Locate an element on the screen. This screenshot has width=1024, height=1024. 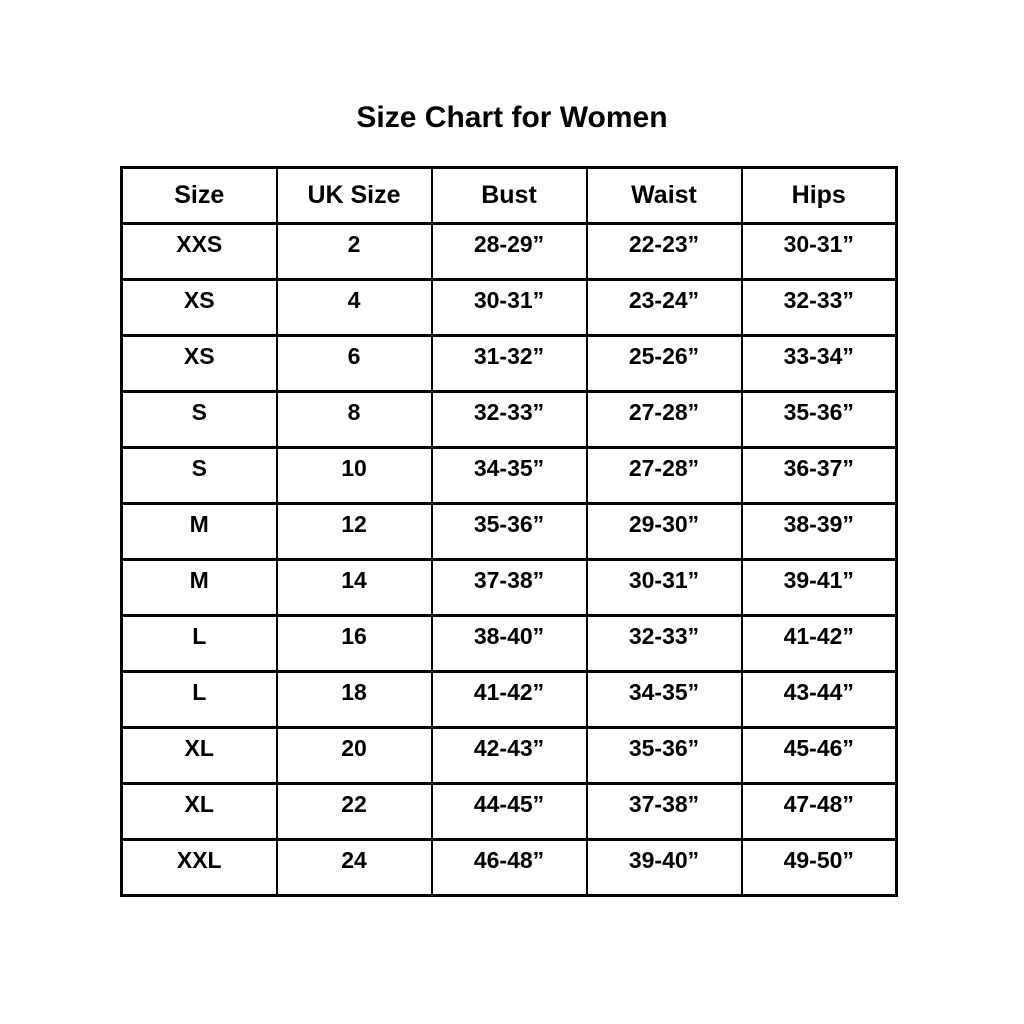
table-cell: 33-34” is located at coordinates (819, 363).